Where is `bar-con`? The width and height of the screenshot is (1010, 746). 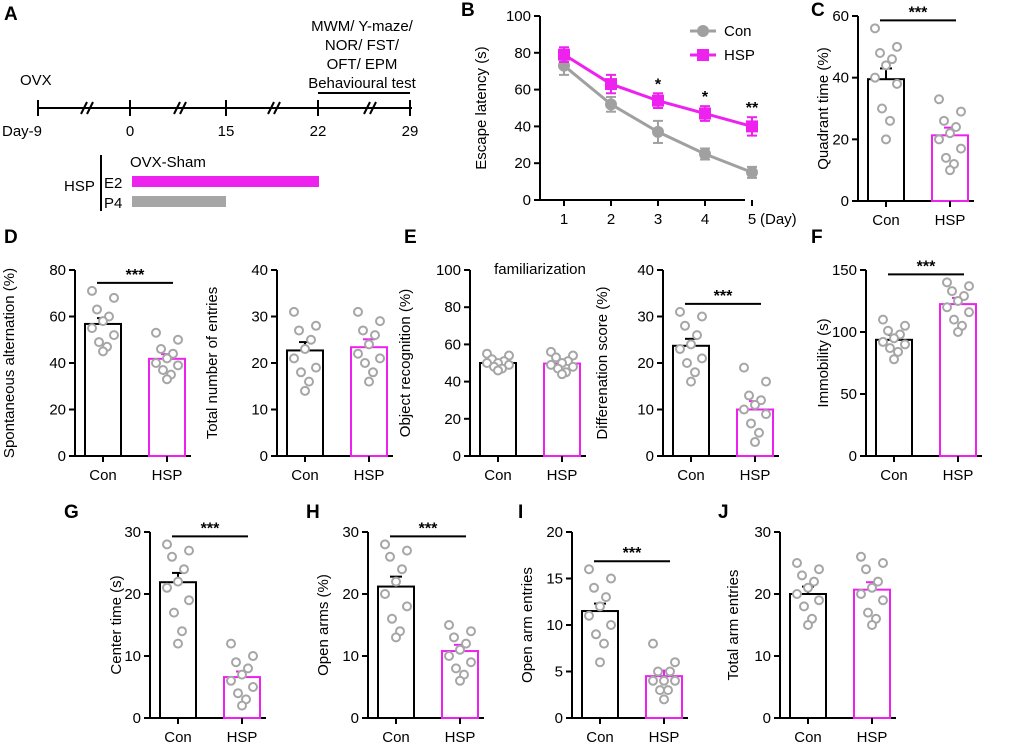 bar-con is located at coordinates (498, 409).